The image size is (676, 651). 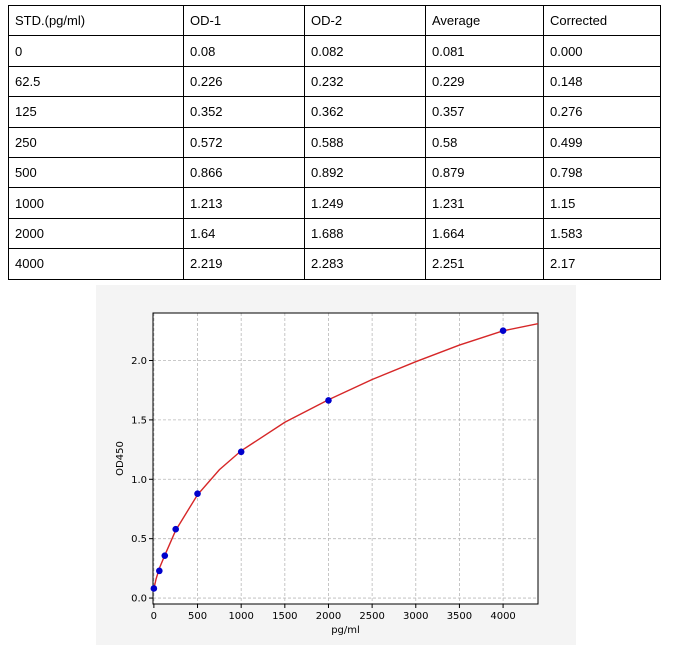 What do you see at coordinates (365, 172) in the screenshot?
I see `table-cell: 0.892` at bounding box center [365, 172].